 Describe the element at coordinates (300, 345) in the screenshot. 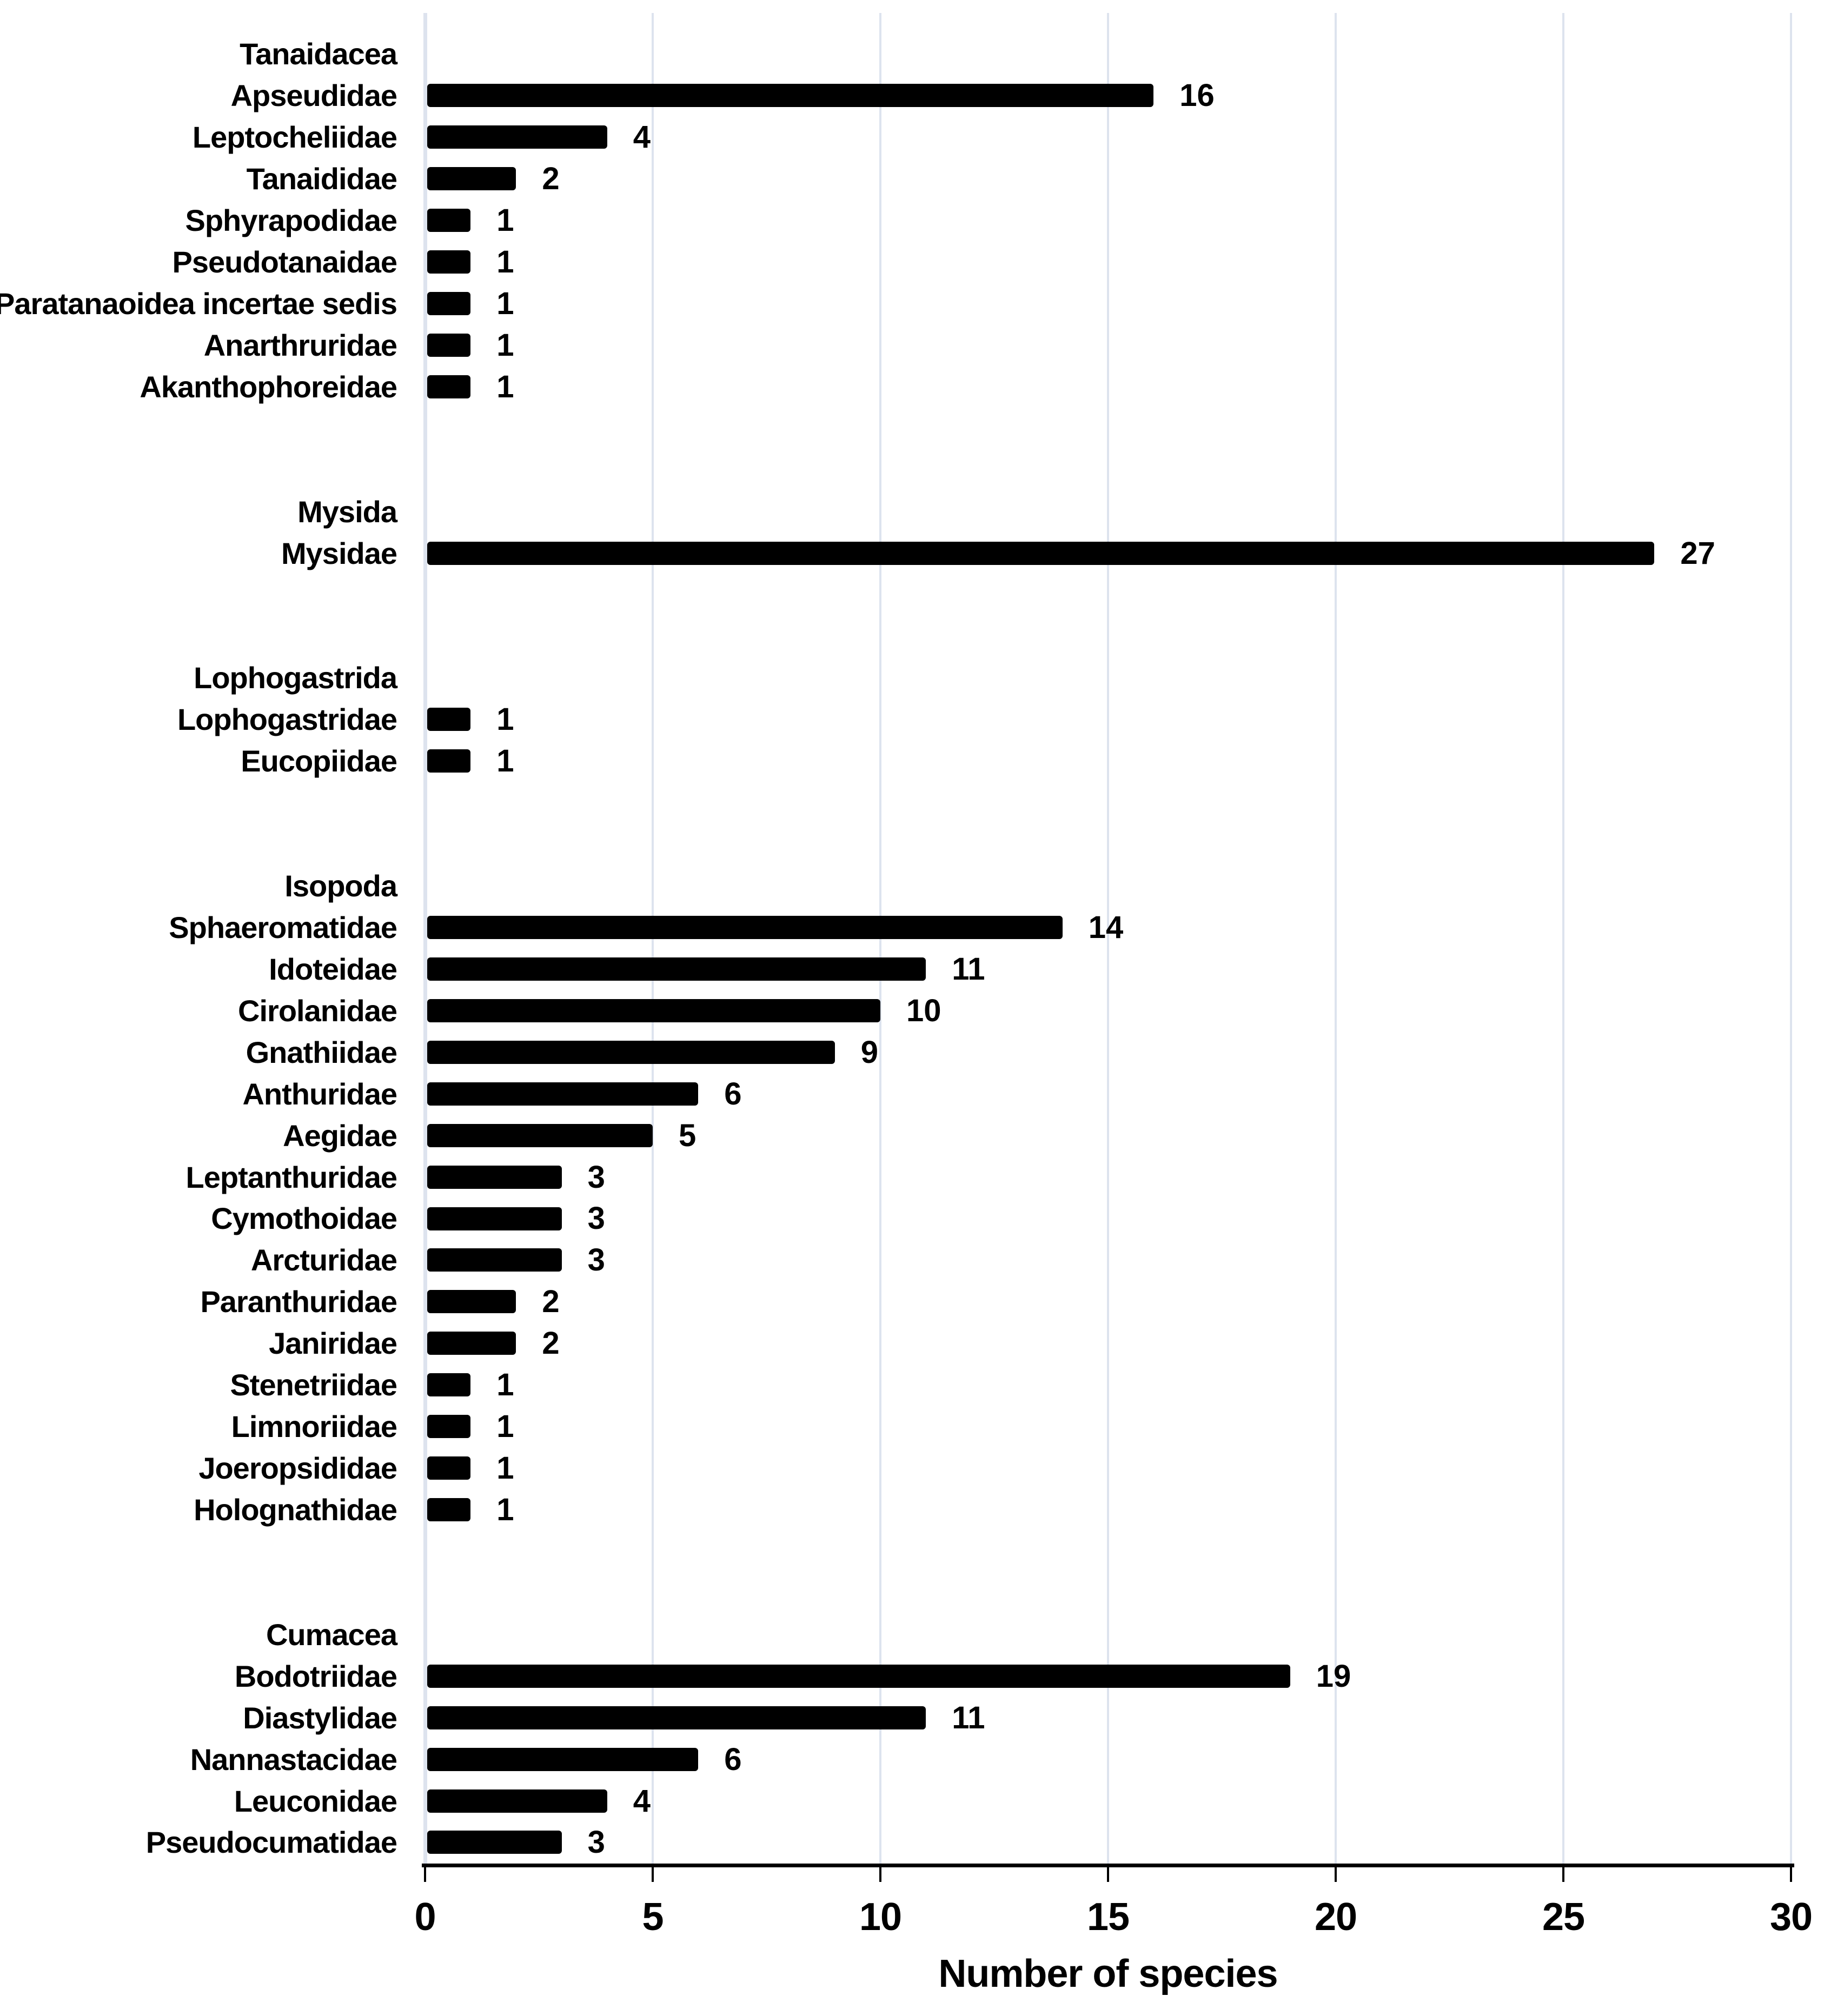

I see `family-label: Anarthruridae` at that location.